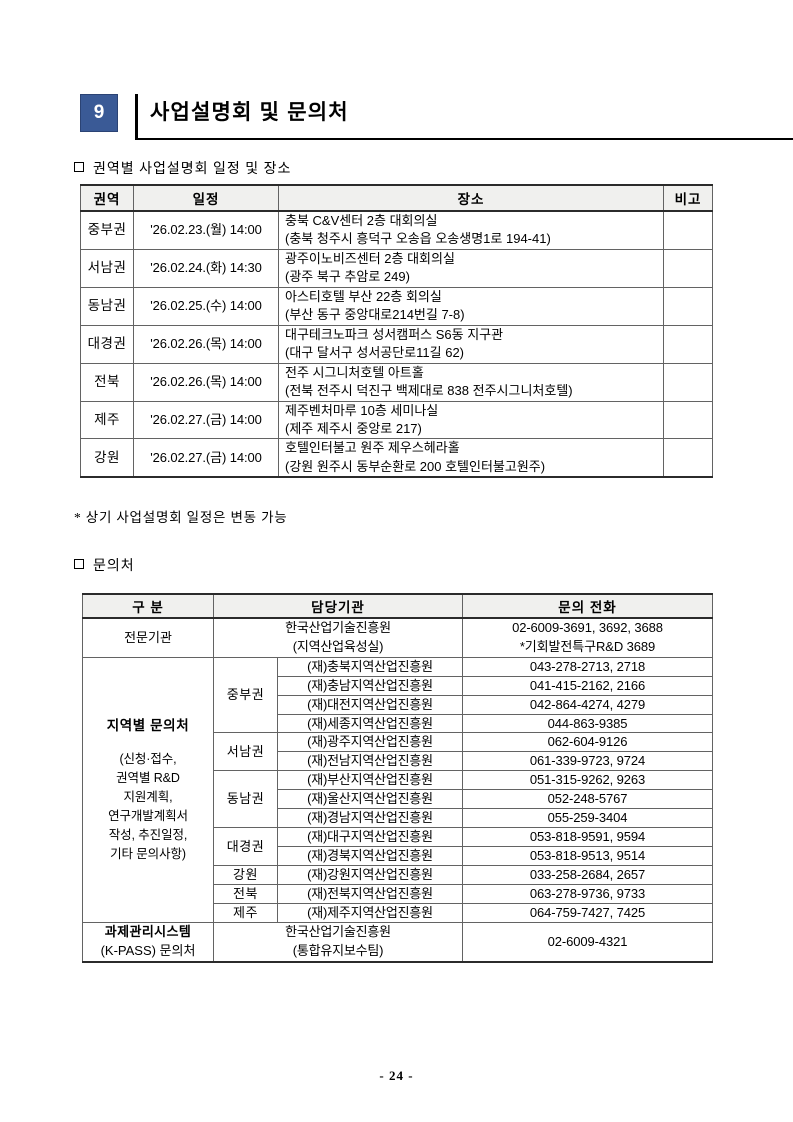 This screenshot has width=793, height=1122. Describe the element at coordinates (415, 466) in the screenshot. I see `place-address: (강원 원주시 동부순환로 200 호텔인터불고원주)` at that location.